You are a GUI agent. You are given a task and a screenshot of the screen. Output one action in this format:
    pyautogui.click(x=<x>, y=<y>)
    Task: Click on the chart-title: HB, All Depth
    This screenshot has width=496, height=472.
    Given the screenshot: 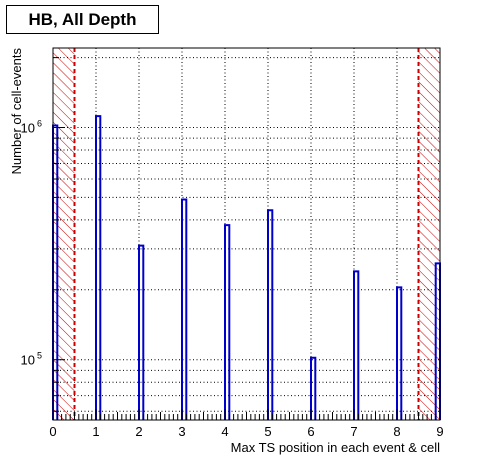 What is the action you would take?
    pyautogui.click(x=82, y=19)
    